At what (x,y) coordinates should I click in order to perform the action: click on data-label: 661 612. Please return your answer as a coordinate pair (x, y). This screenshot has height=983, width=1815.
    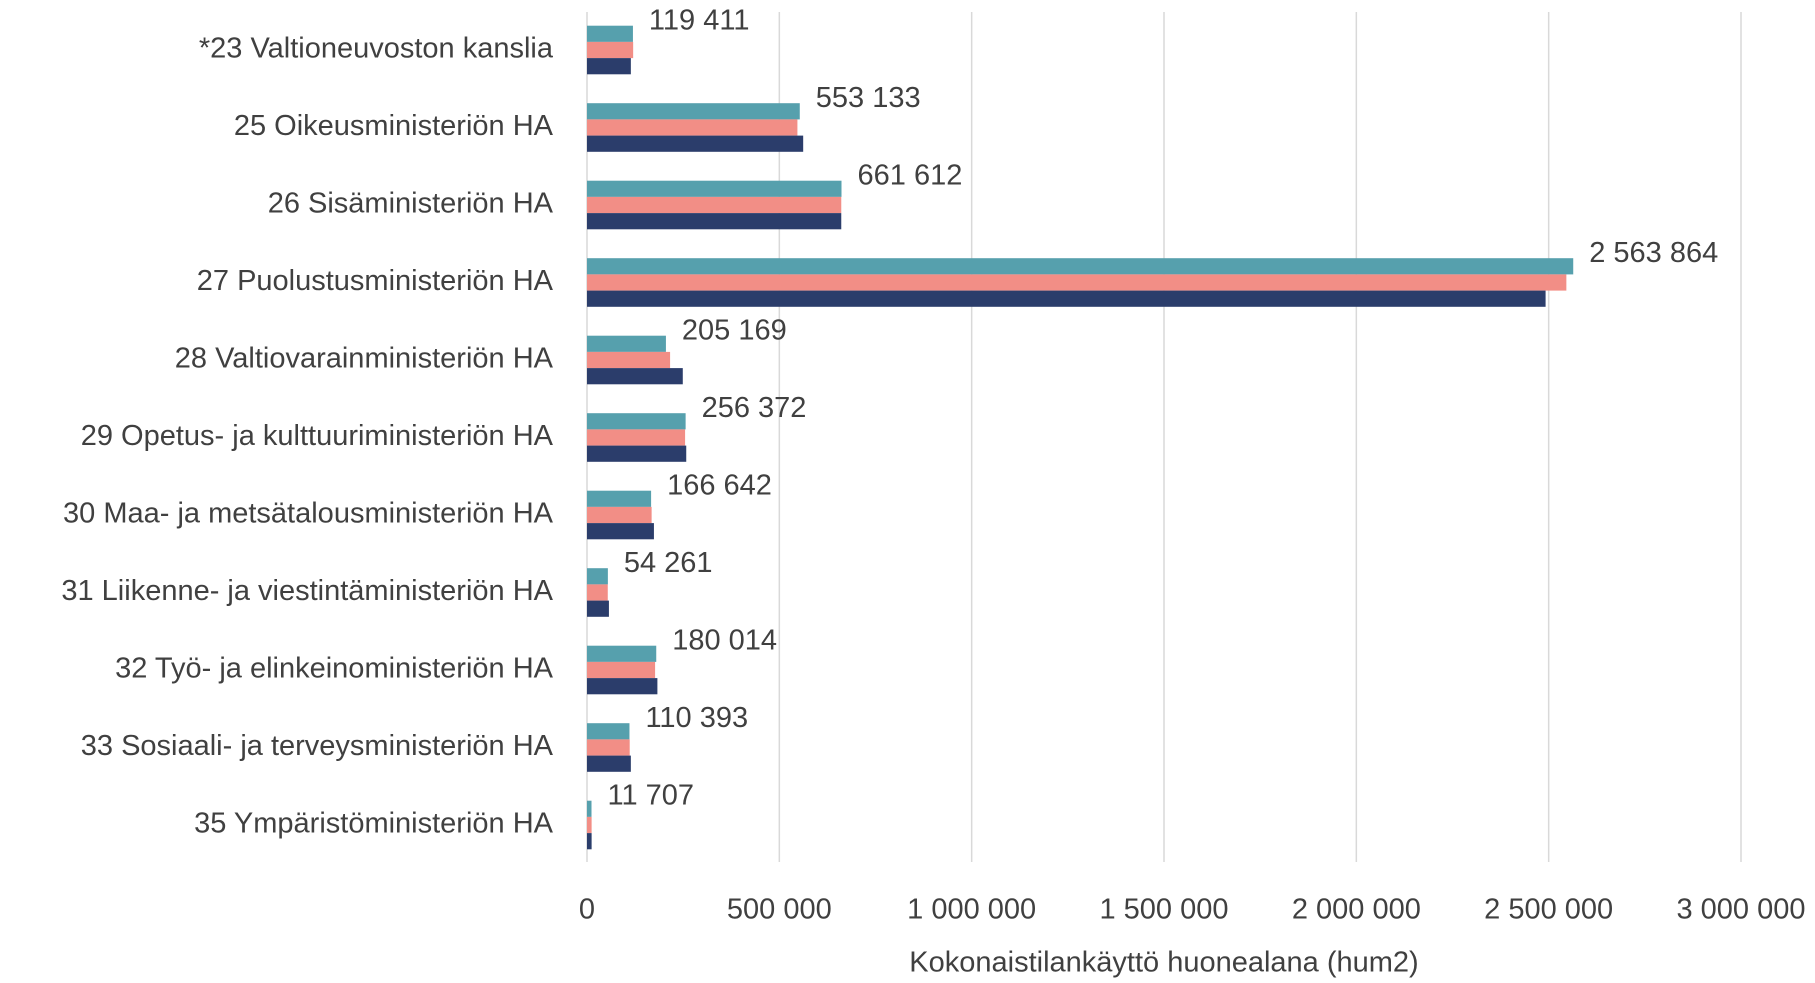
    Looking at the image, I should click on (910, 175).